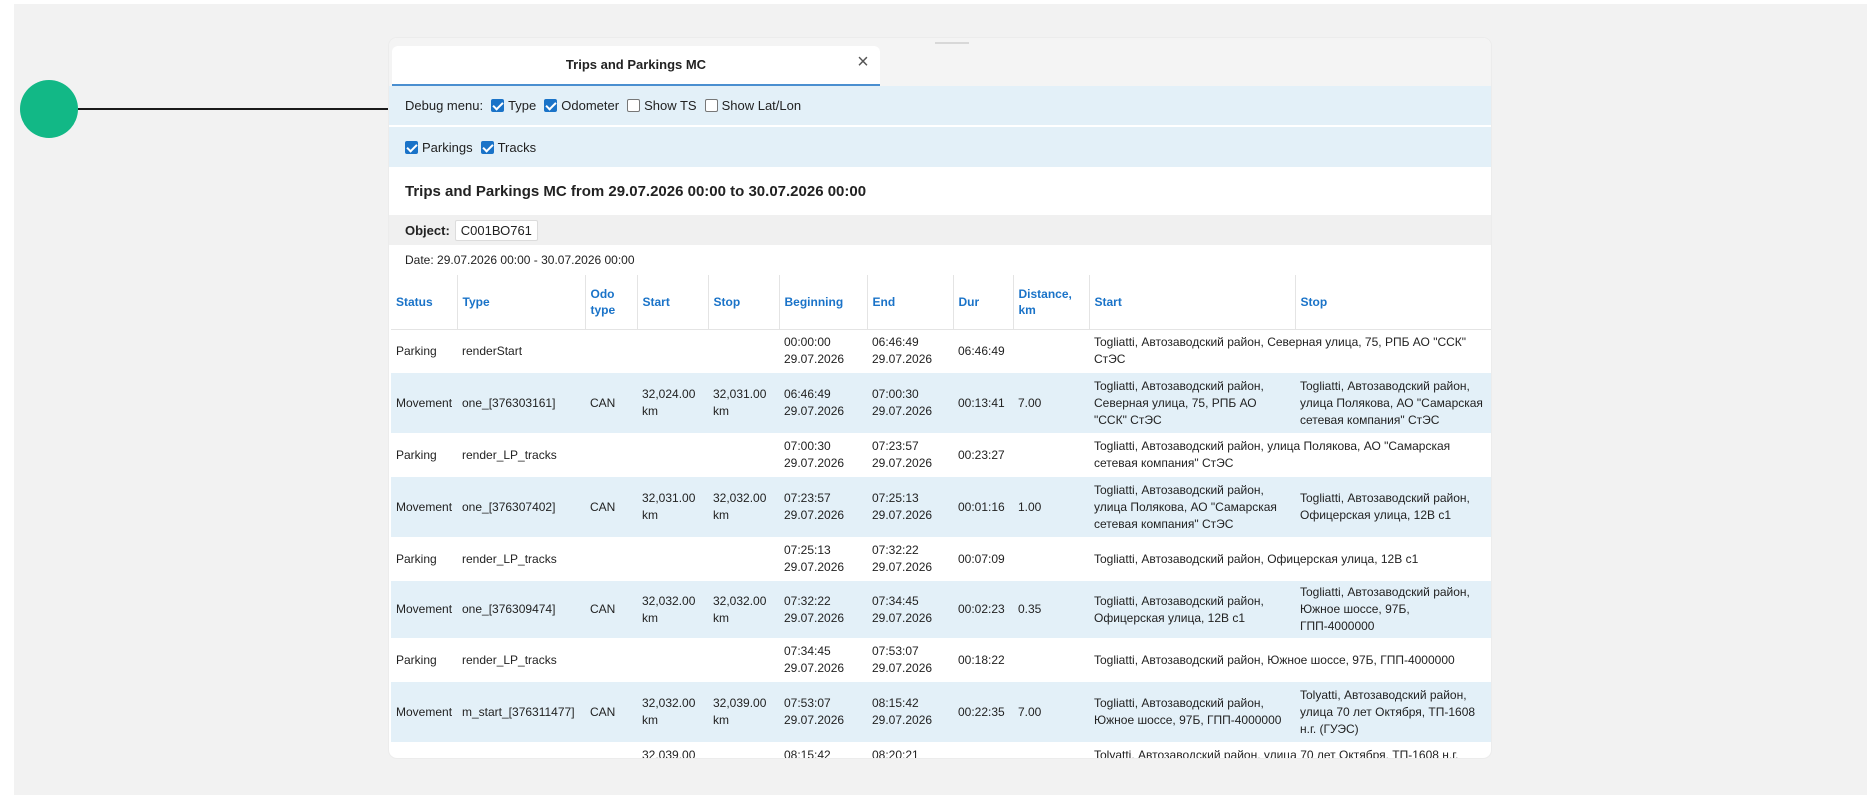 Image resolution: width=1867 pixels, height=795 pixels. Describe the element at coordinates (447, 147) in the screenshot. I see `layer-option-label: Parkings` at that location.